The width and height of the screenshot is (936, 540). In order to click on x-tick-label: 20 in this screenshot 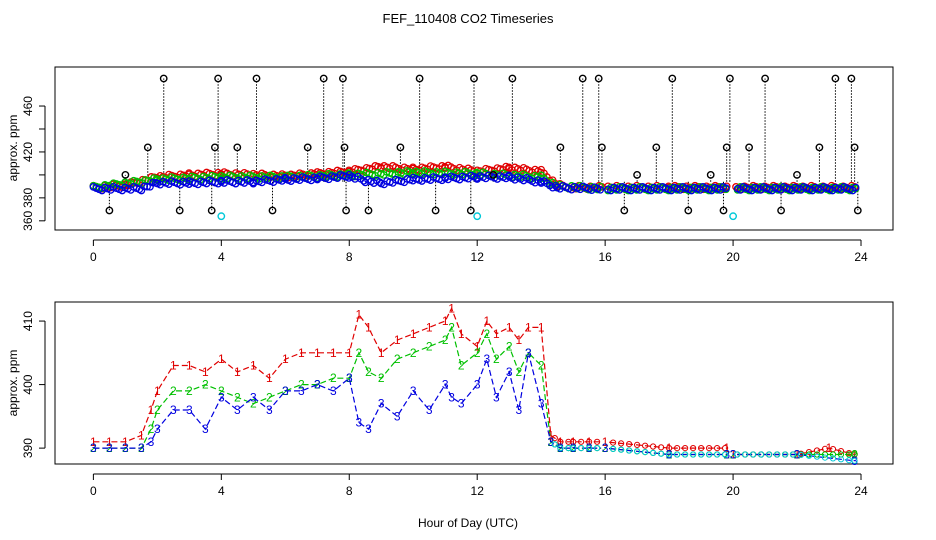, I will do `click(733, 257)`.